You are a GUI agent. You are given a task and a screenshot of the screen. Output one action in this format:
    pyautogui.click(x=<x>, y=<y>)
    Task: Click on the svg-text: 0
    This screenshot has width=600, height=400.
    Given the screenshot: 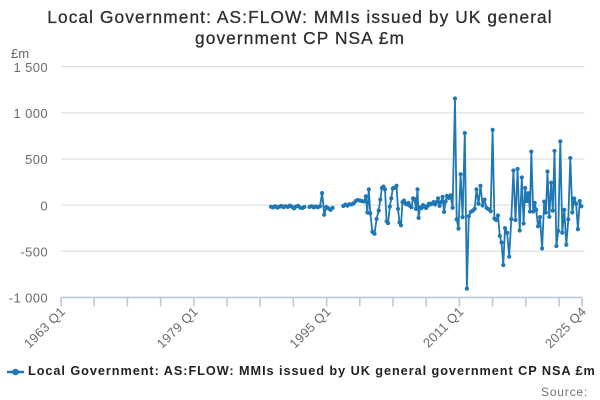 What is the action you would take?
    pyautogui.click(x=44, y=205)
    